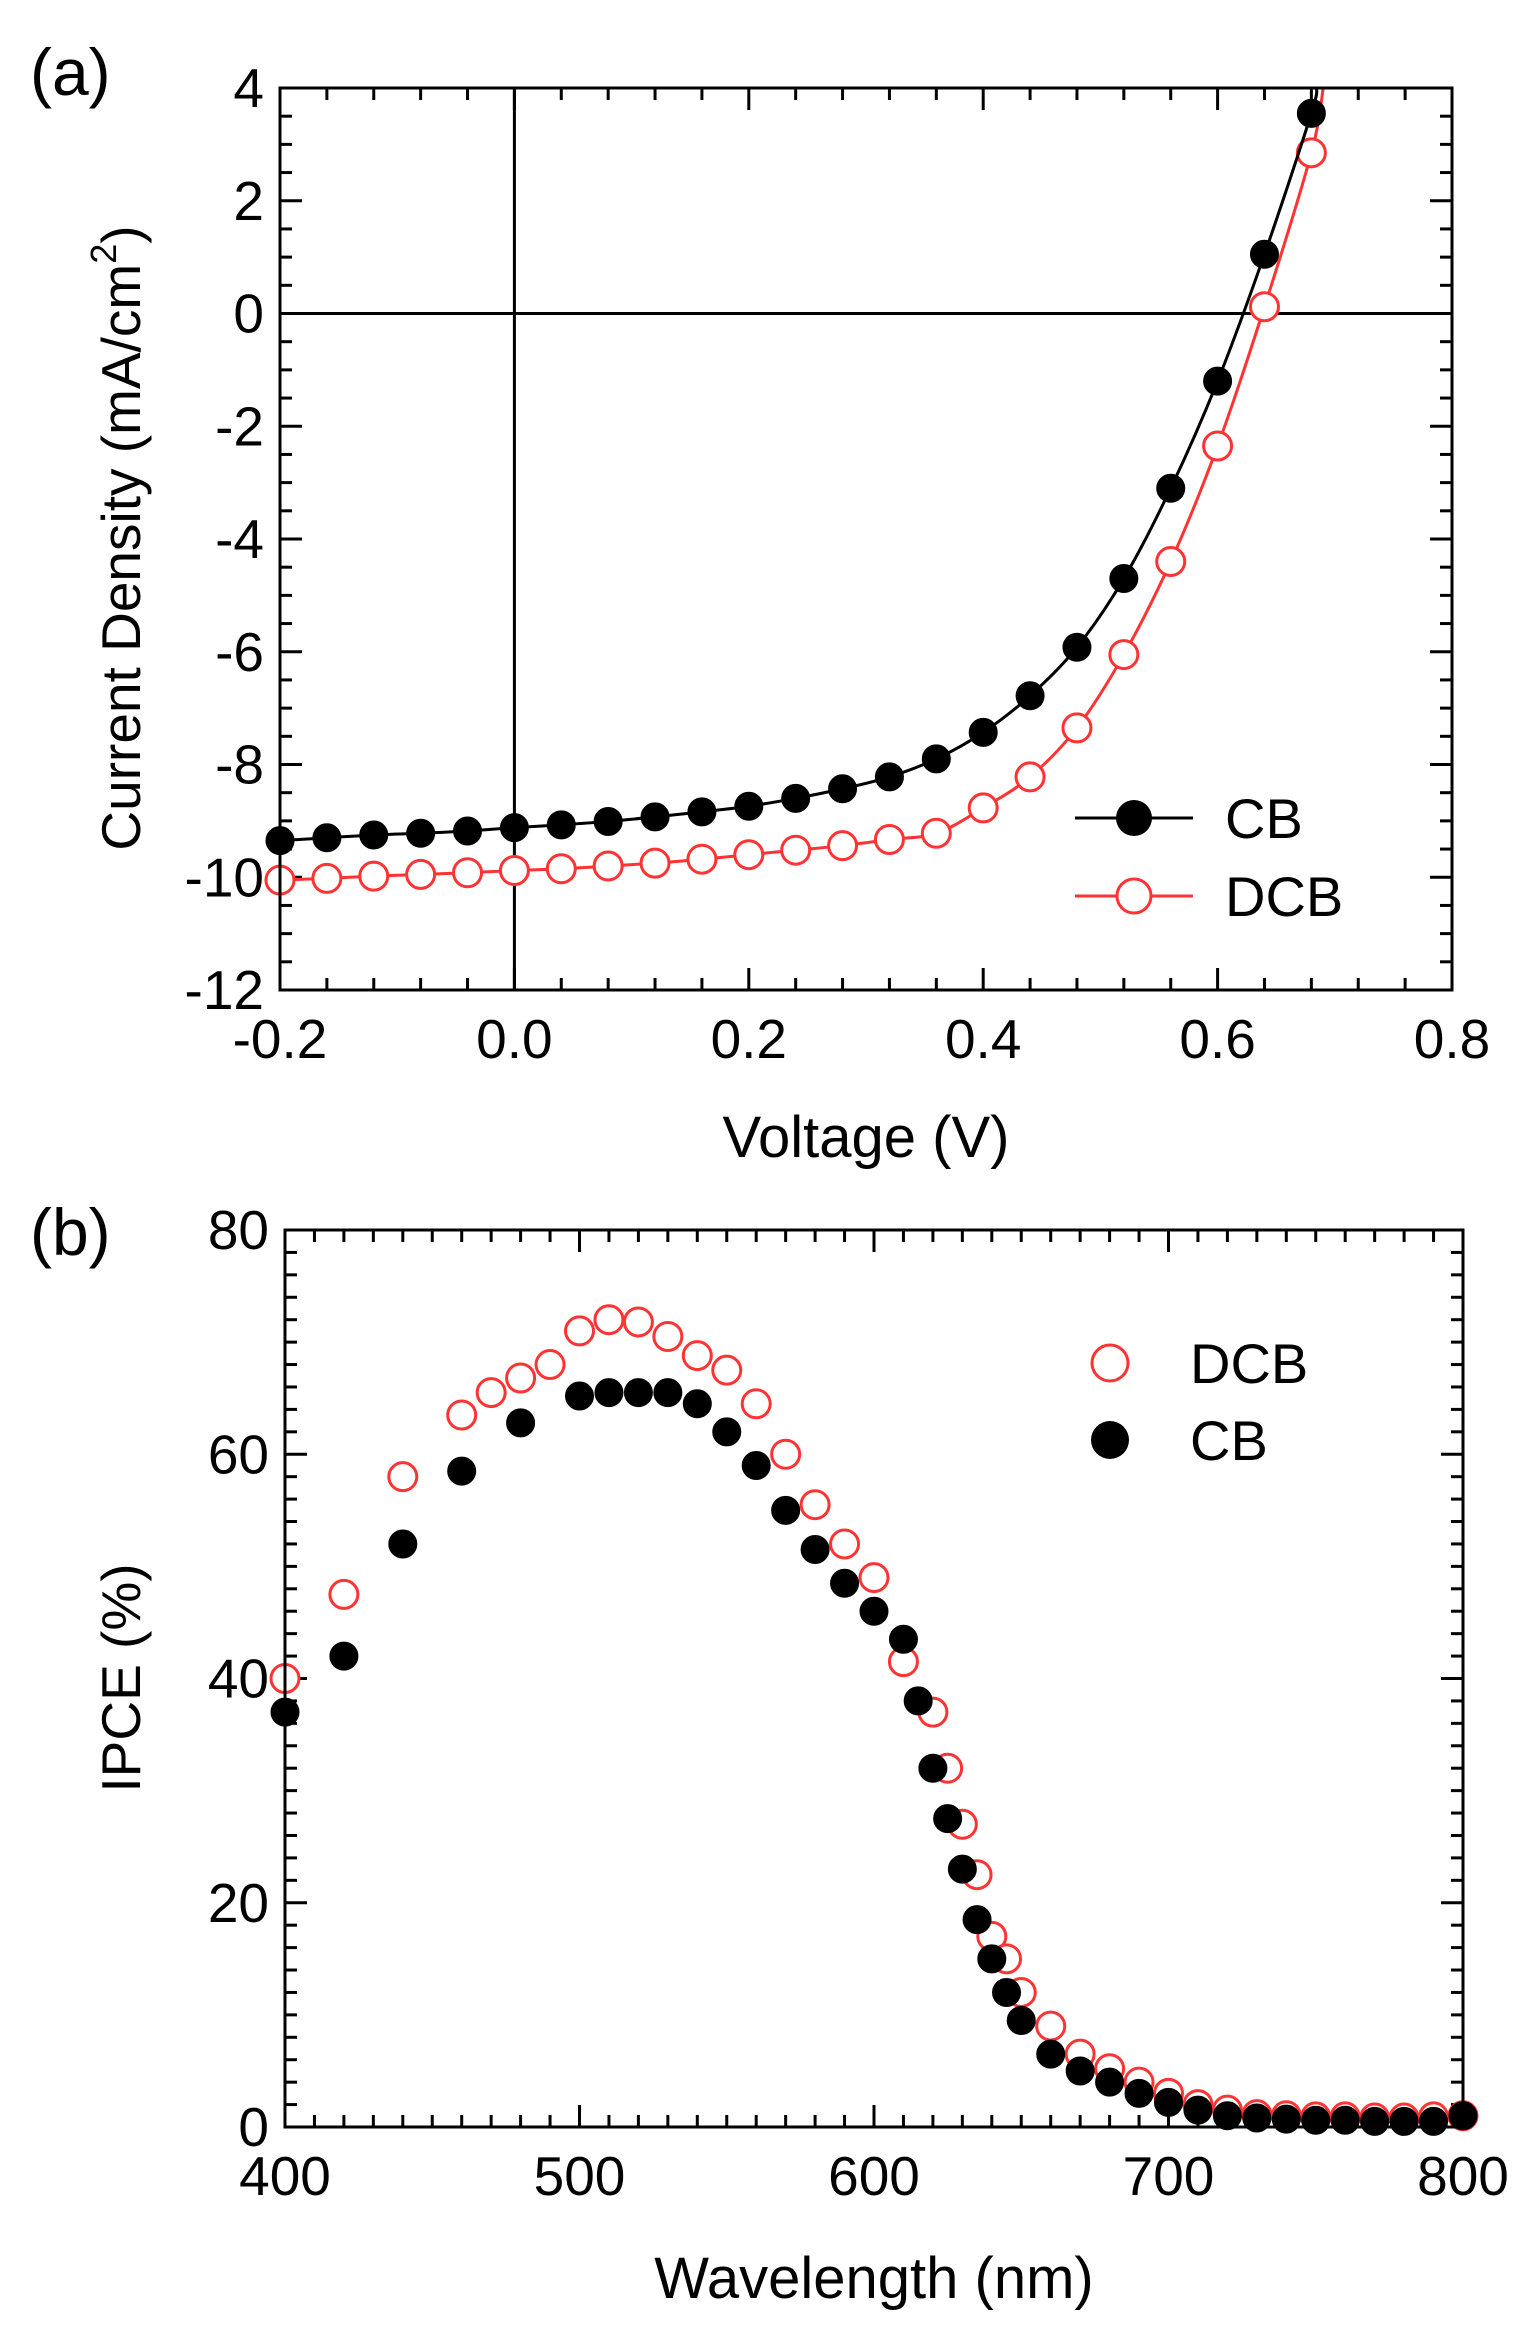  What do you see at coordinates (248, 201) in the screenshot?
I see `y-tick-label: 2` at bounding box center [248, 201].